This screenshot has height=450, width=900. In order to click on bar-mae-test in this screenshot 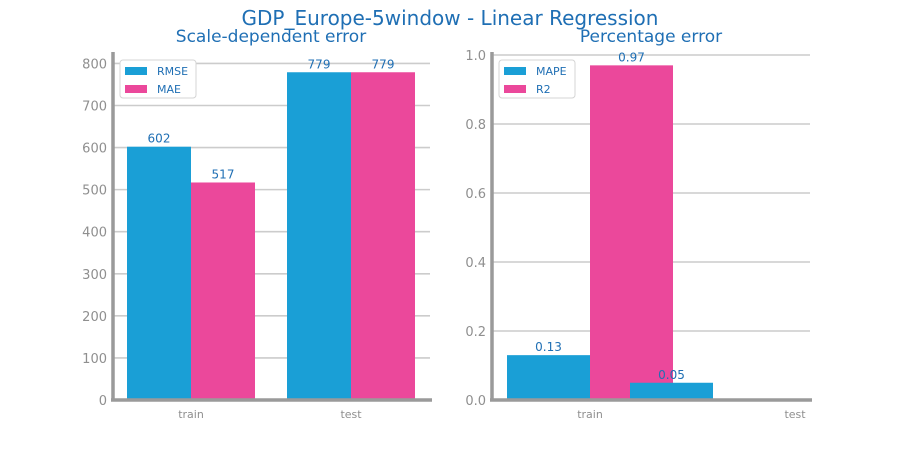, I will do `click(383, 236)`.